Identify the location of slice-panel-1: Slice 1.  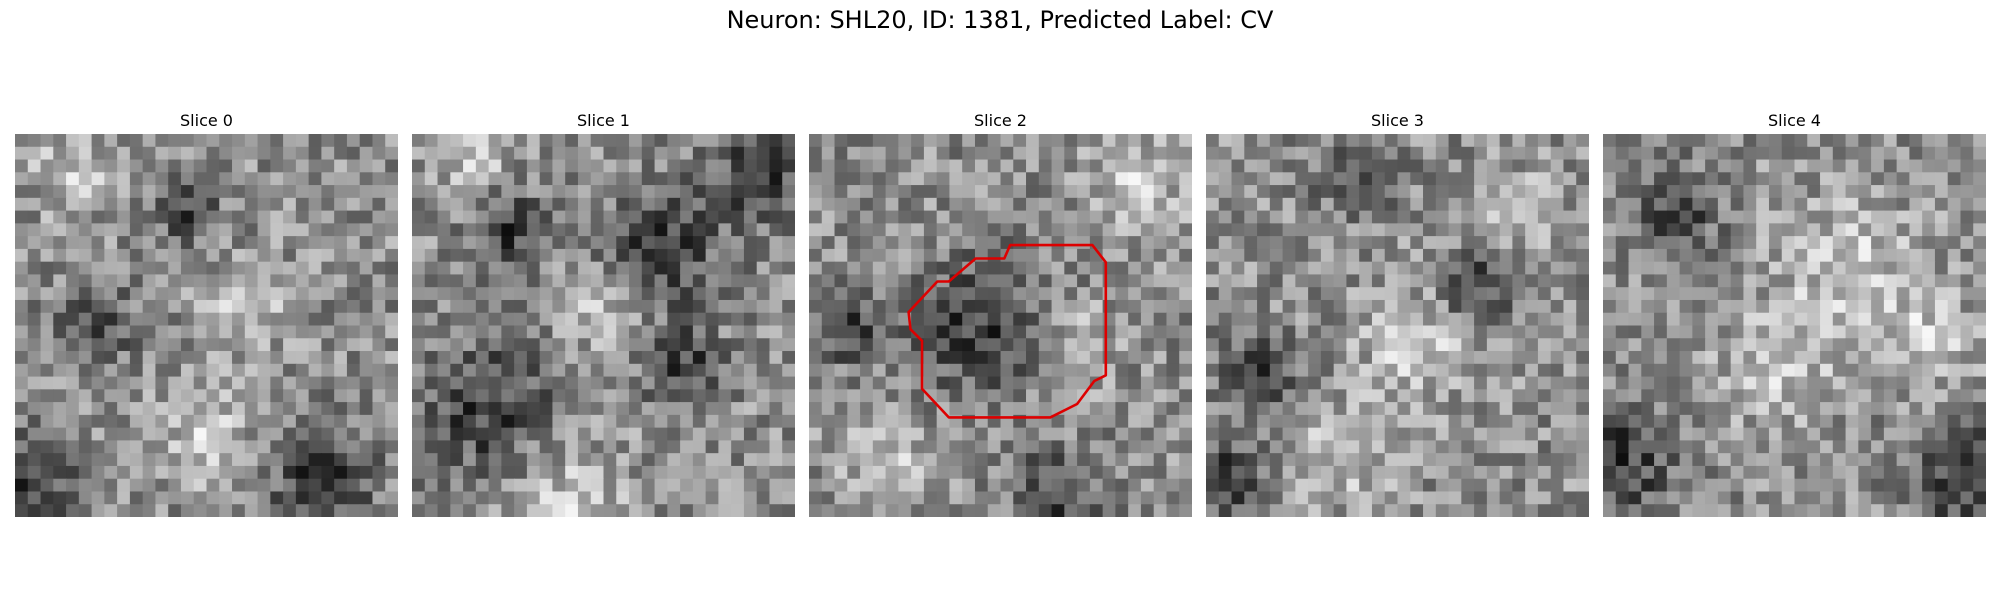
(603, 313).